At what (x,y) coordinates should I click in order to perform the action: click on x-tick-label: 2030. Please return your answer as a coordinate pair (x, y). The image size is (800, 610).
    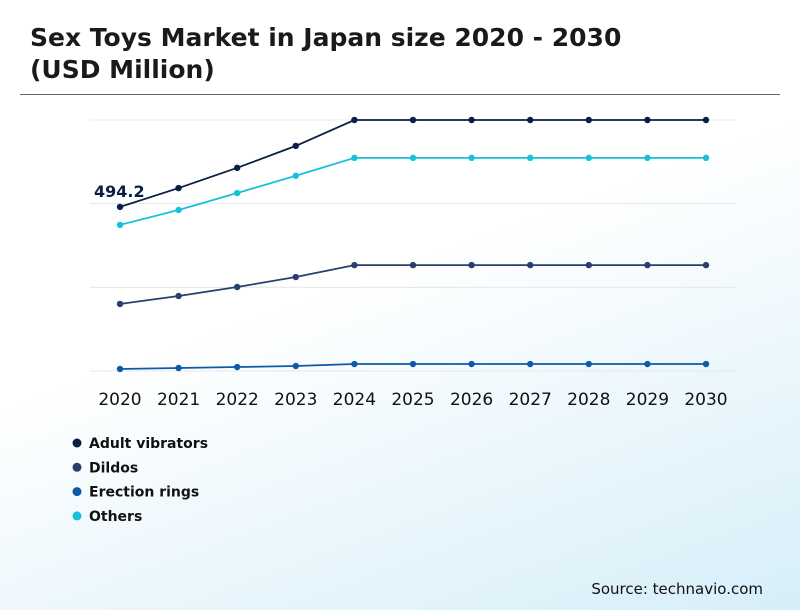
    Looking at the image, I should click on (705, 400).